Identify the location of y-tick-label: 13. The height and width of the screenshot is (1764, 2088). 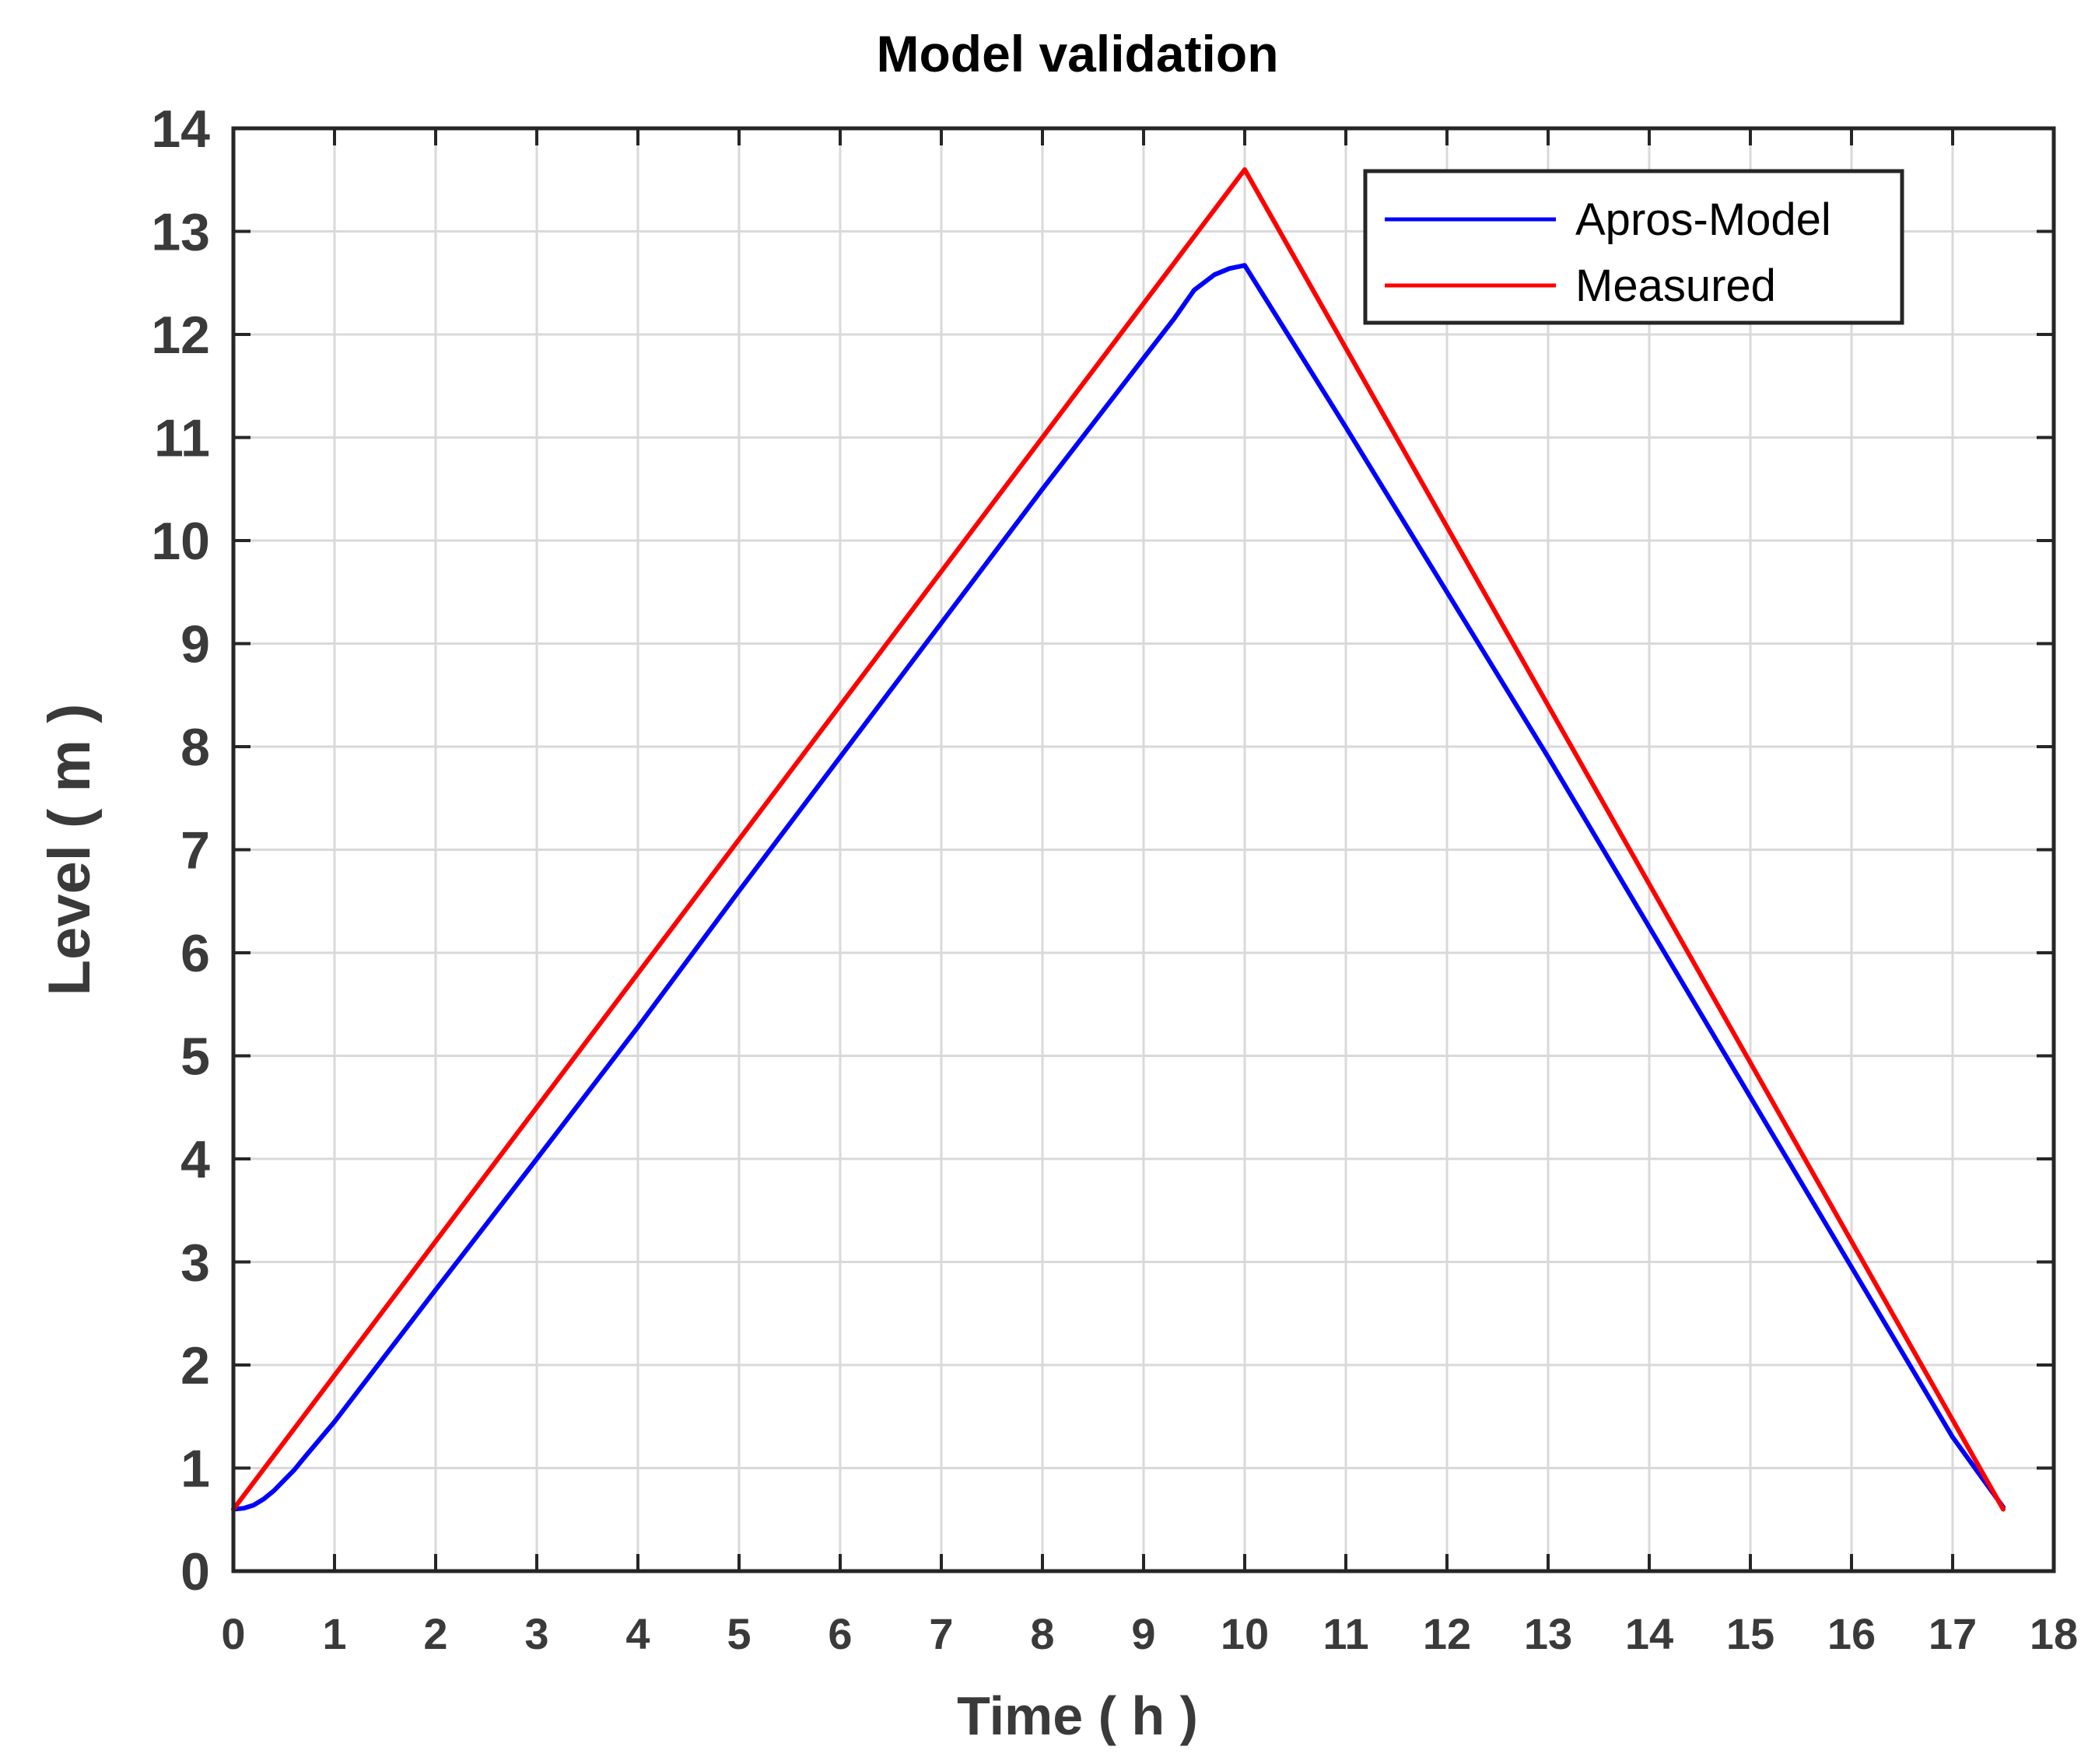
(180, 233).